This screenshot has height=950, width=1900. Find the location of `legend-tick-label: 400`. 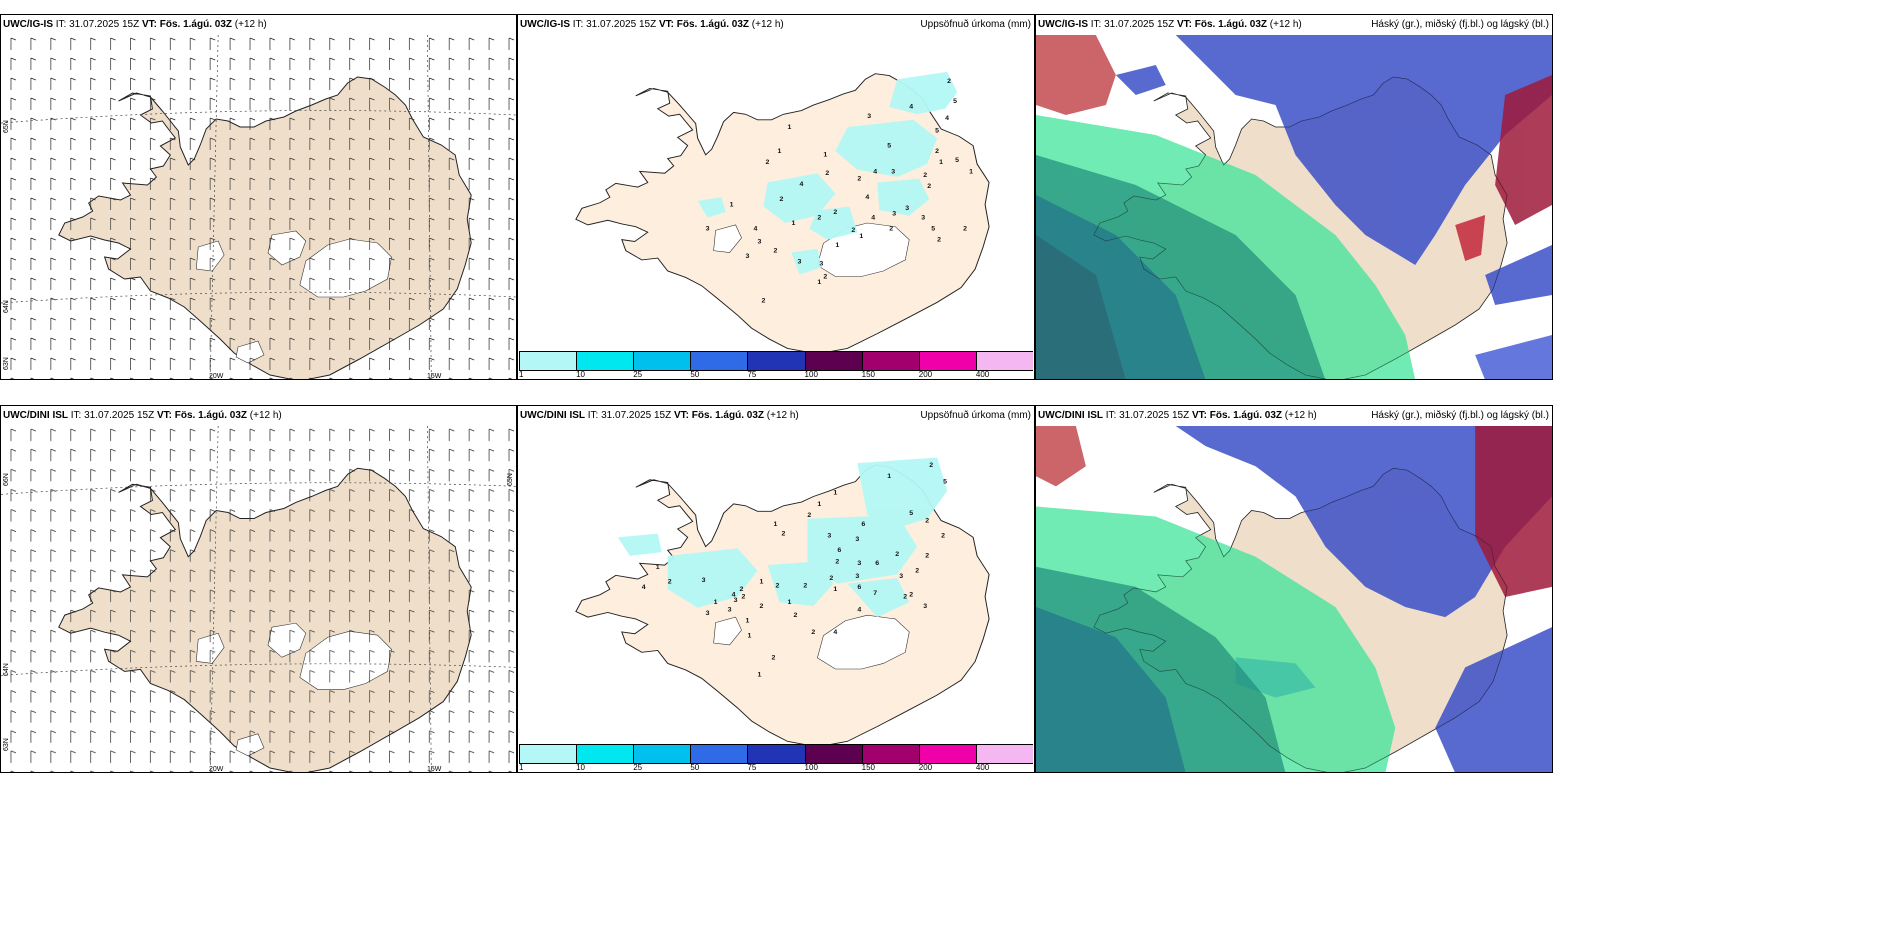

legend-tick-label: 400 is located at coordinates (982, 767).